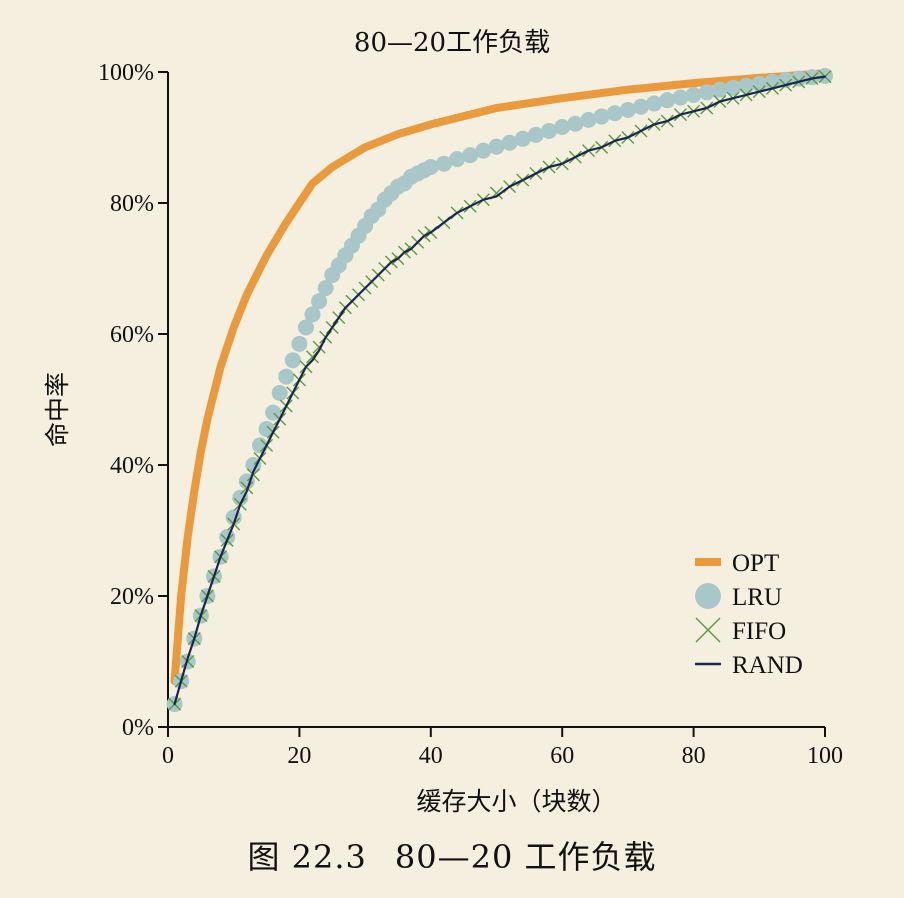 This screenshot has width=904, height=898. I want to click on y-tick-label: 100%, so click(126, 73).